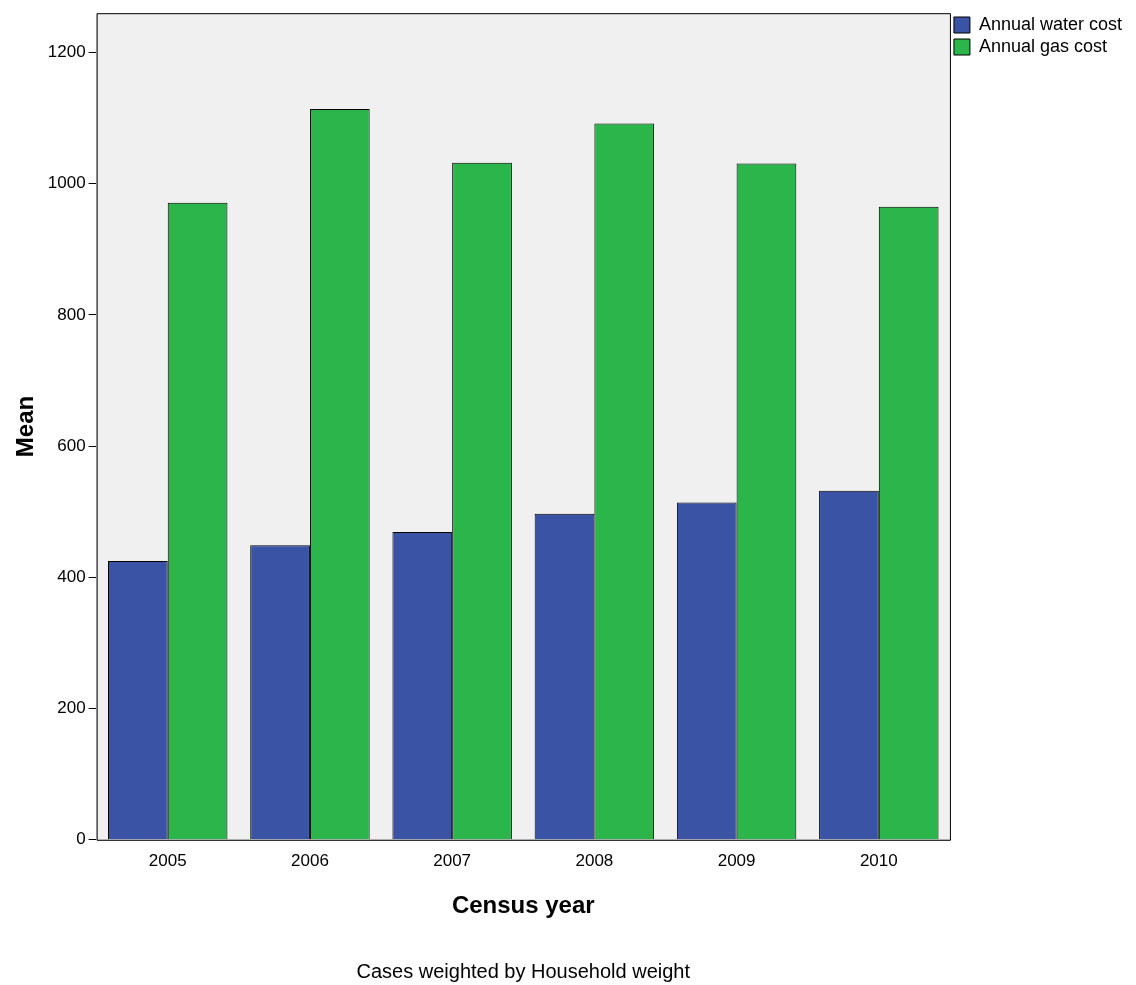 Image resolution: width=1136 pixels, height=985 pixels. I want to click on y-tick-label: 800, so click(71, 314).